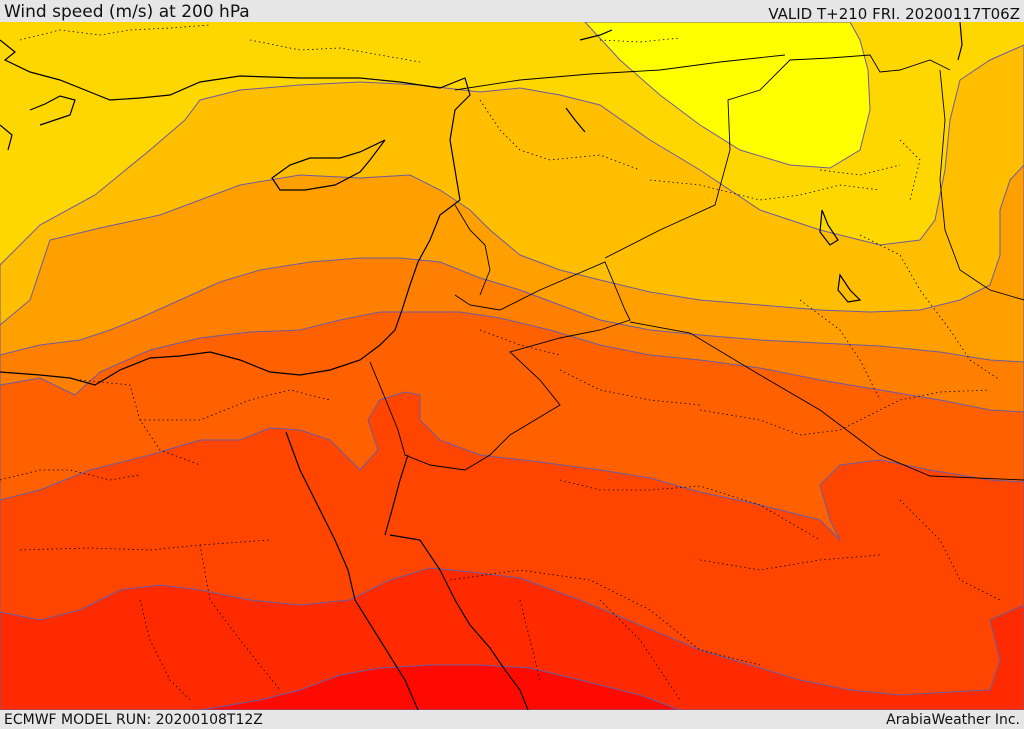  I want to click on band-lightest, so click(727, 95).